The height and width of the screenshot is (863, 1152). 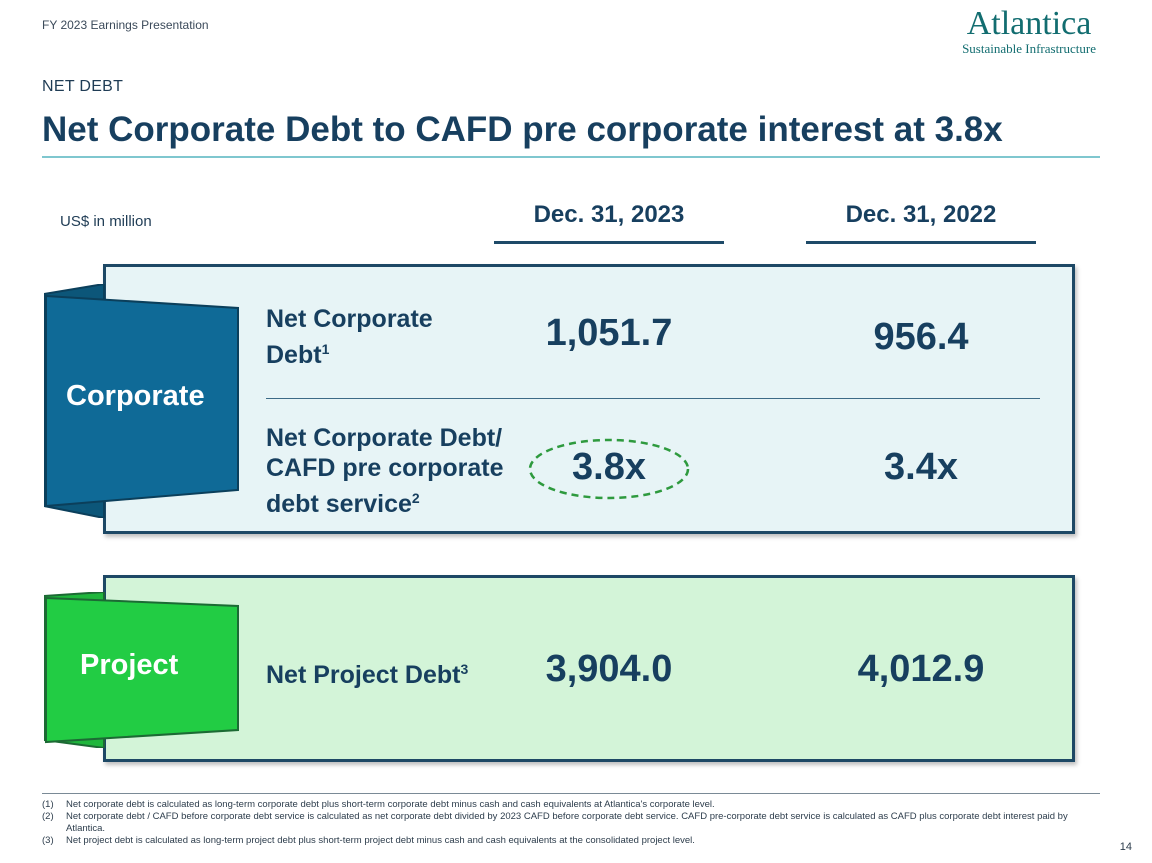 I want to click on corporate-ribbon: Corporate, so click(x=142, y=401).